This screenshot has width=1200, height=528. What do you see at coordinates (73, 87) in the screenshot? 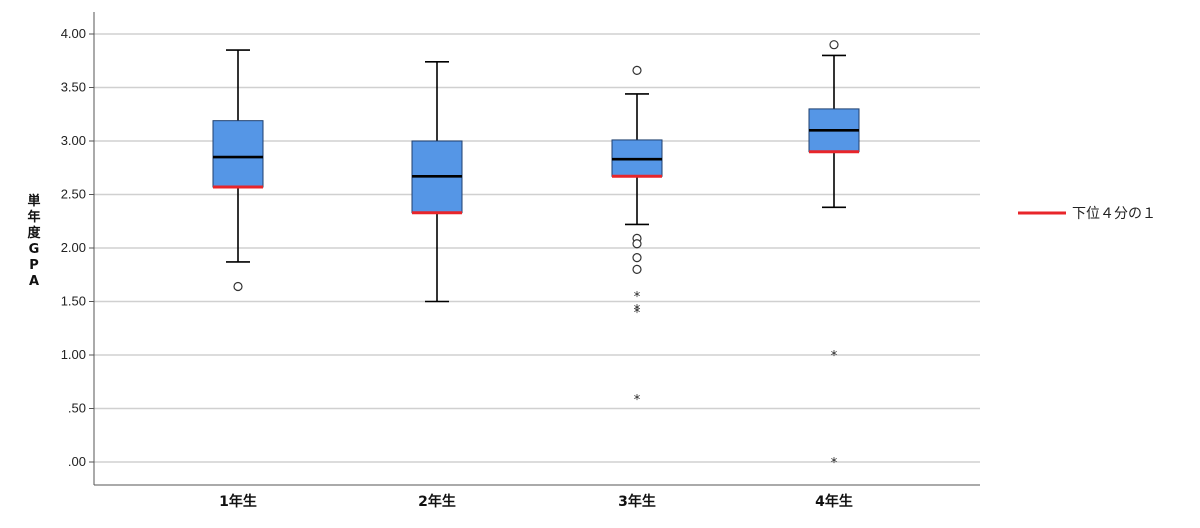
I see `y-tick-label: 3.50` at bounding box center [73, 87].